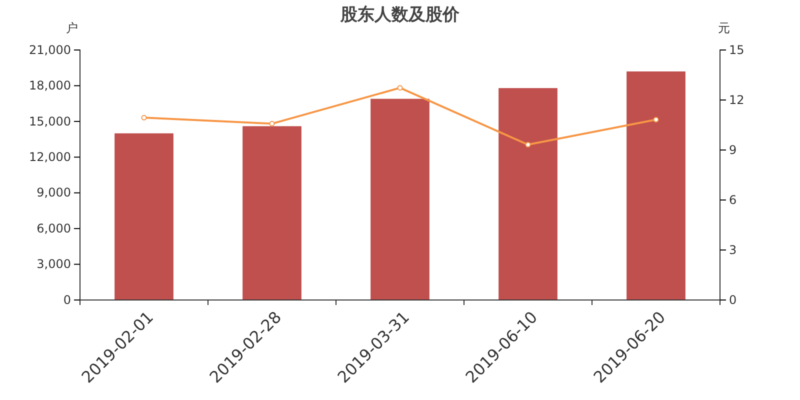 The image size is (800, 400). What do you see at coordinates (400, 15) in the screenshot?
I see `chart-title: 股东人数及股价` at bounding box center [400, 15].